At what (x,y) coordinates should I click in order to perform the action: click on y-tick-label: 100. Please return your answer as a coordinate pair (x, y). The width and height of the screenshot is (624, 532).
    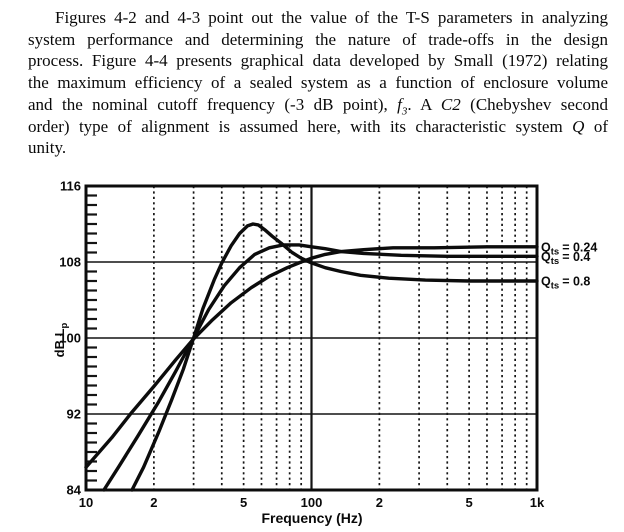
    Looking at the image, I should click on (70, 338).